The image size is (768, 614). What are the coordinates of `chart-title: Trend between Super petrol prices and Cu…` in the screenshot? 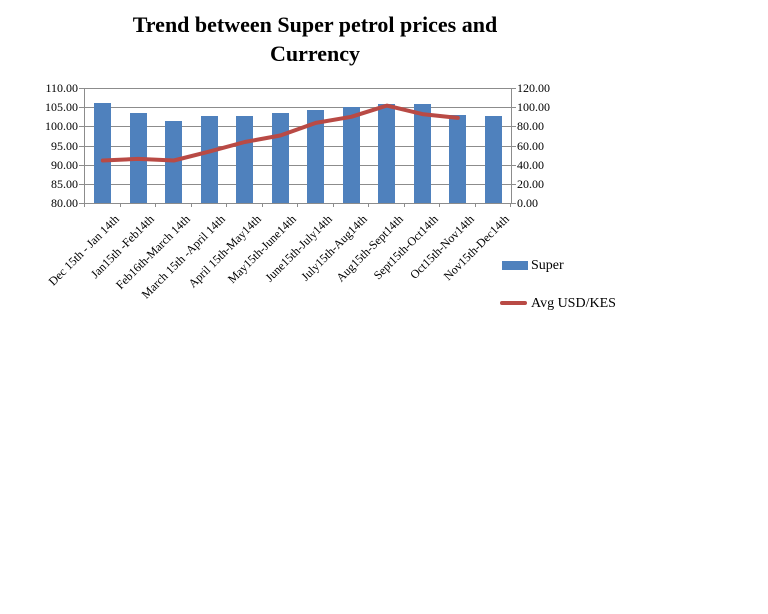 It's located at (315, 39).